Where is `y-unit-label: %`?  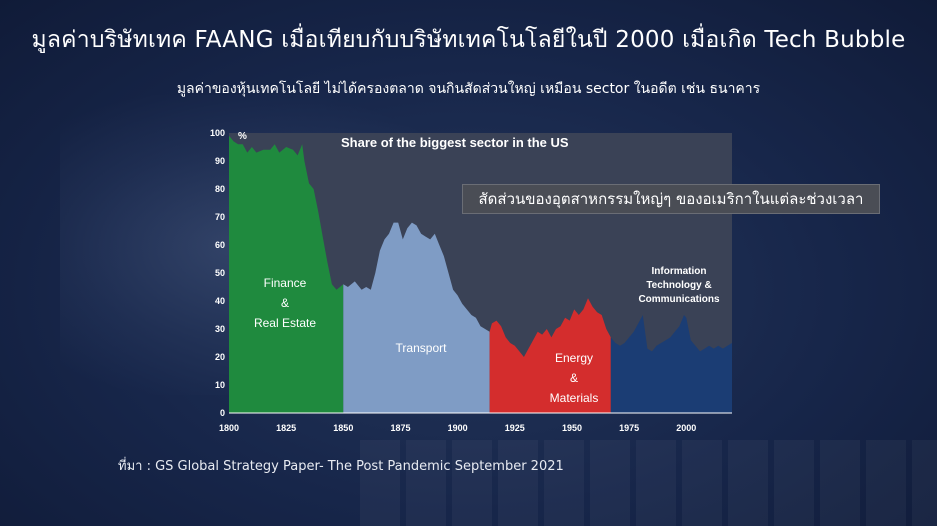
y-unit-label: % is located at coordinates (242, 136).